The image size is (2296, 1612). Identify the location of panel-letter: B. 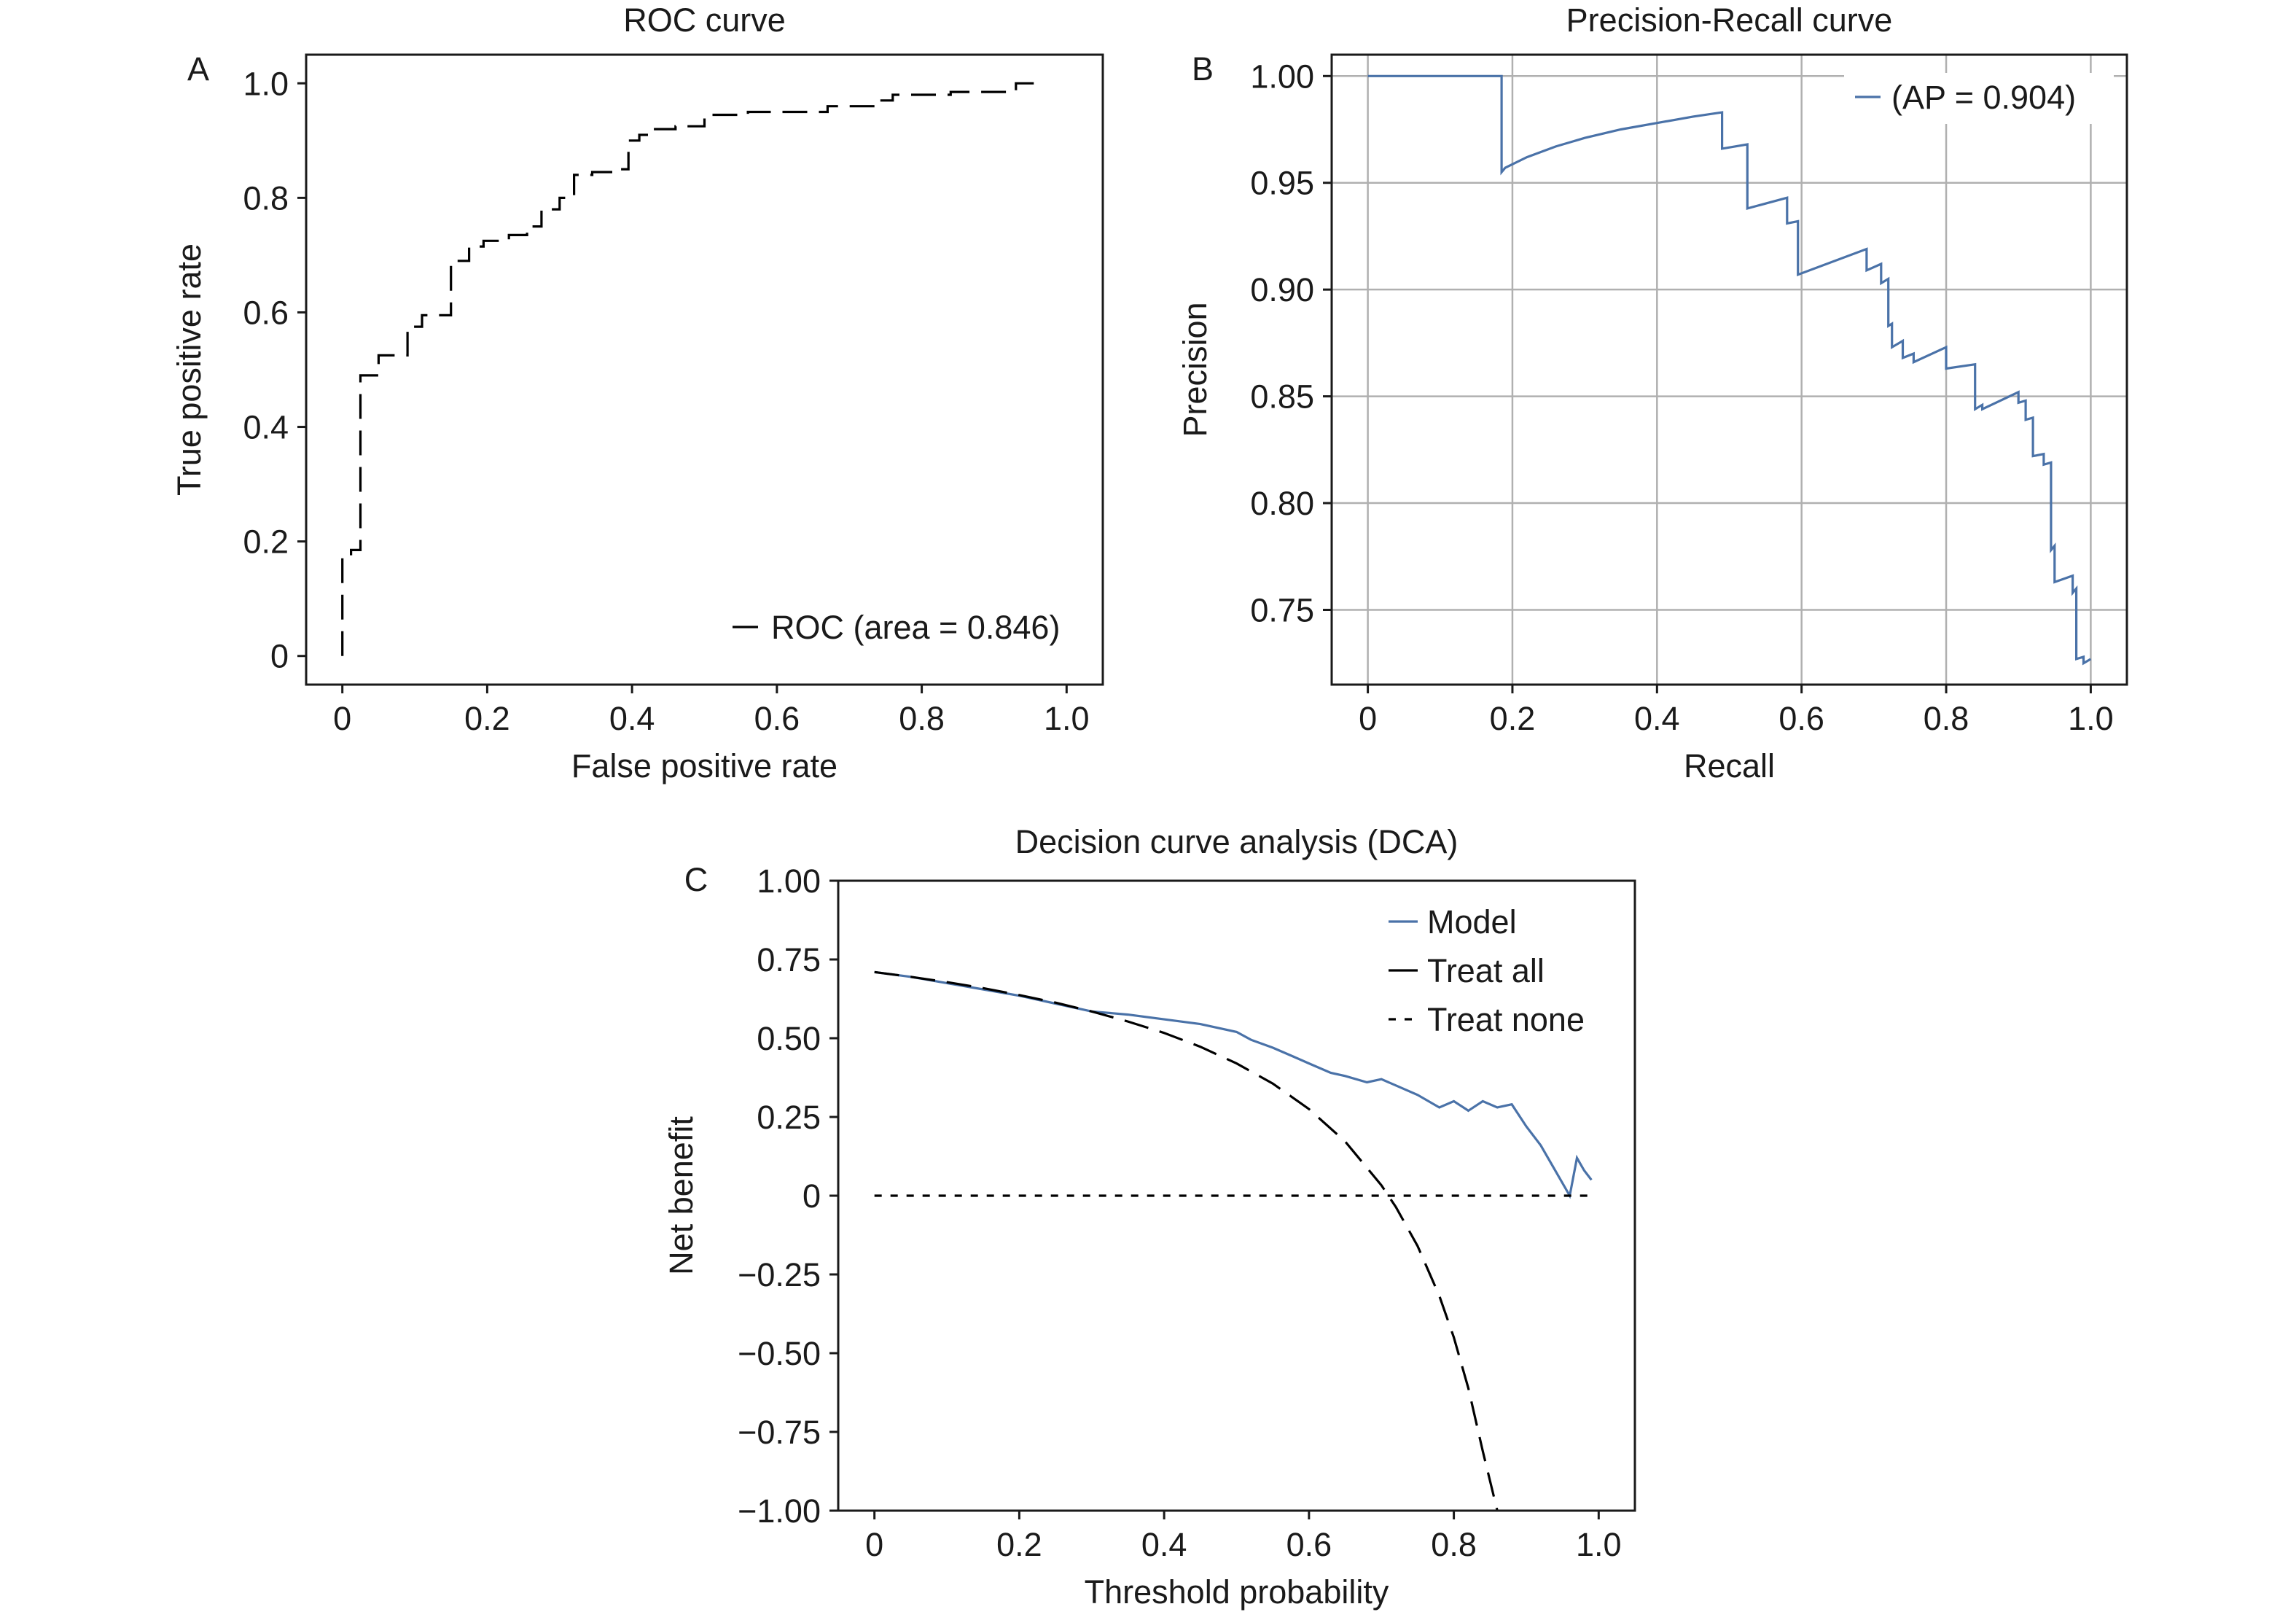
(1203, 68).